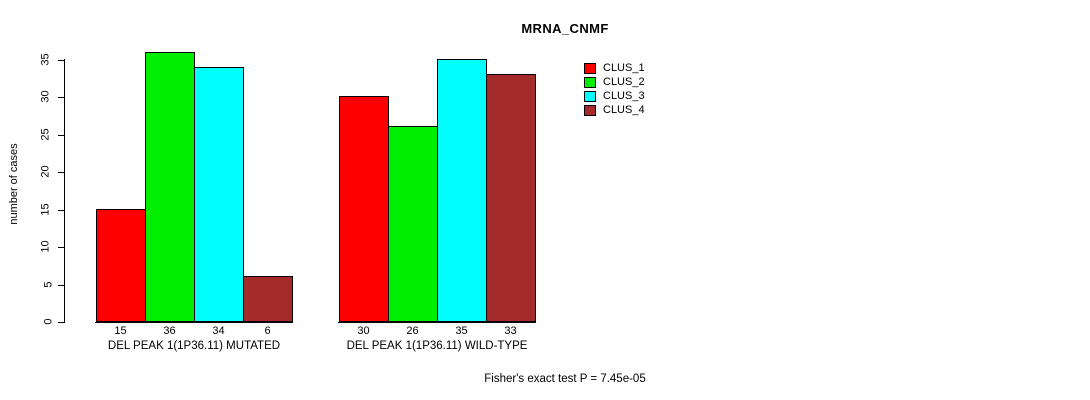 This screenshot has width=1090, height=400. I want to click on bar-value-label: 35, so click(461, 331).